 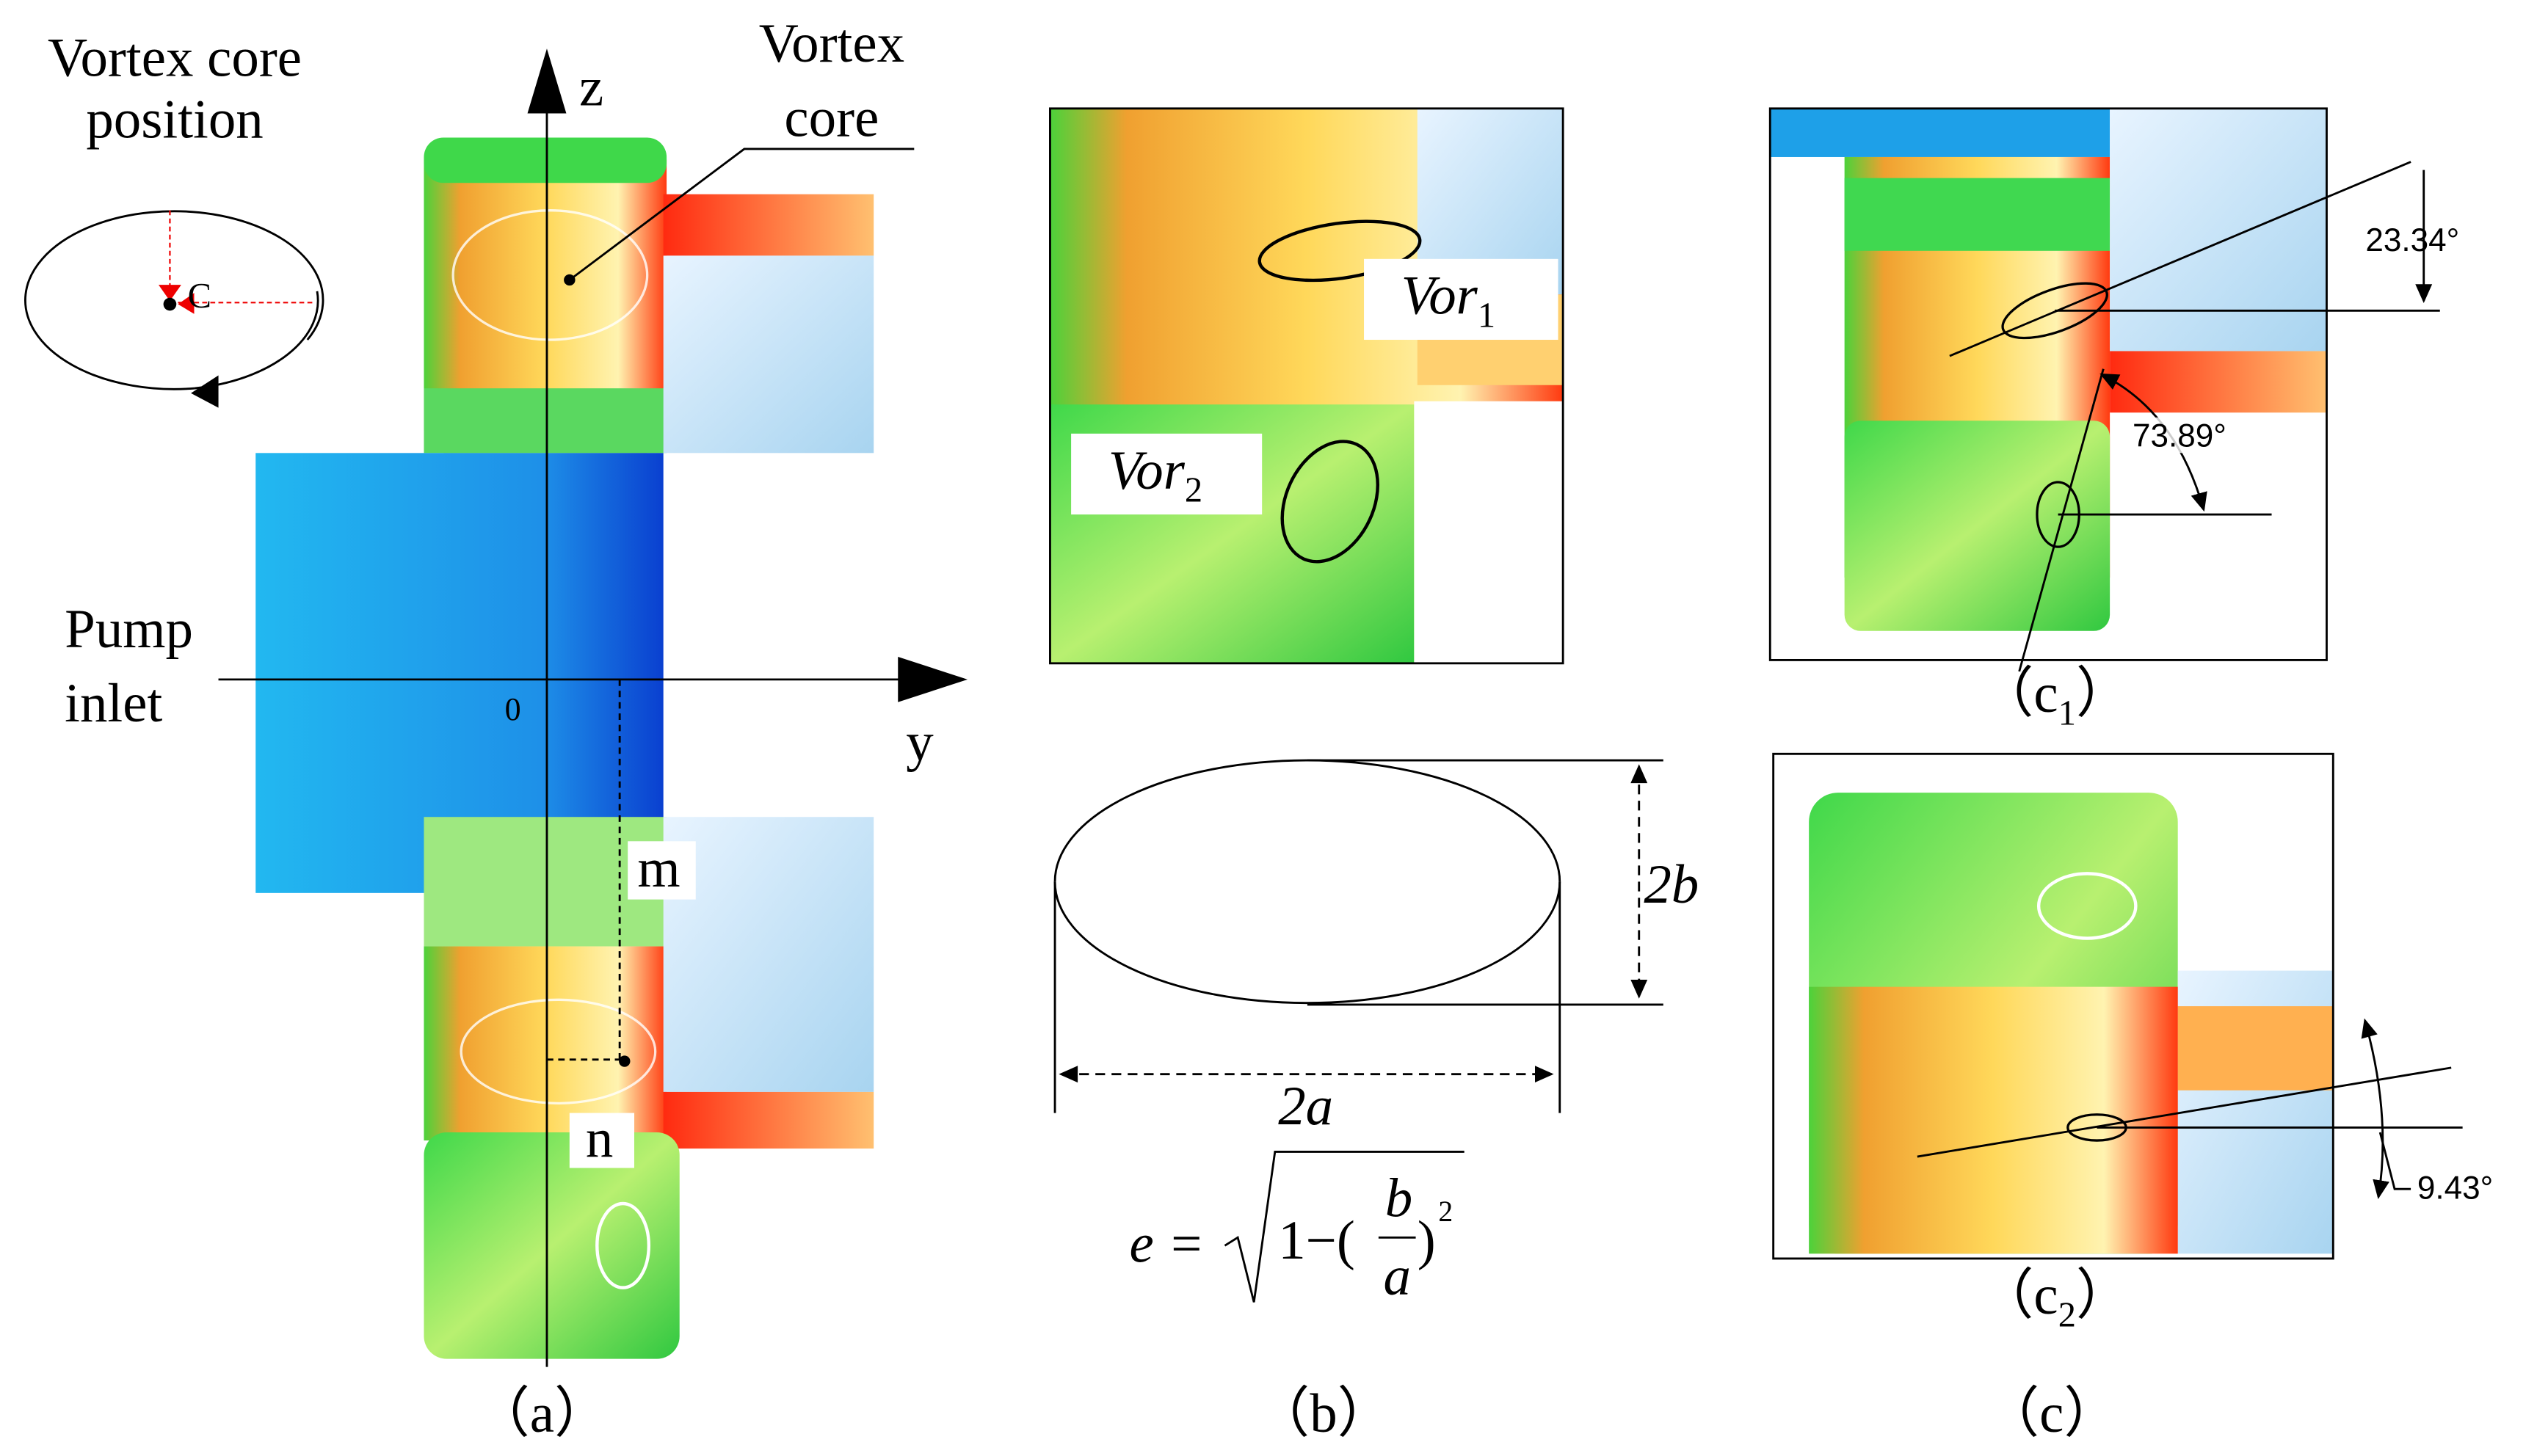 I want to click on formula-lhs: e =, so click(x=1167, y=1243).